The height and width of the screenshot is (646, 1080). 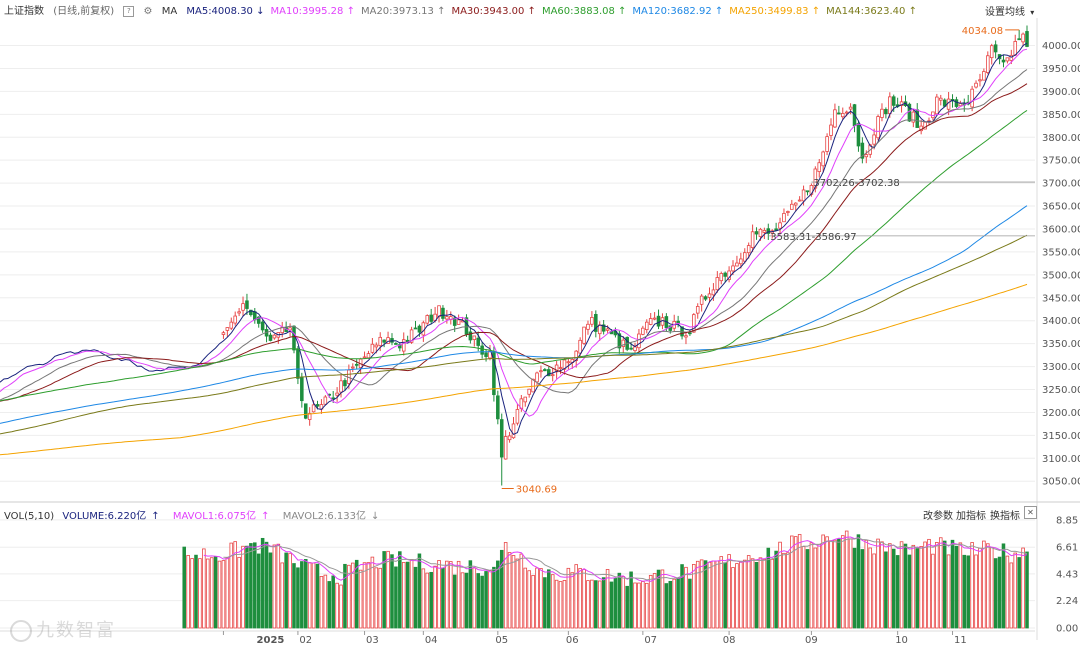 I want to click on chart-mode: (日线,前复权), so click(x=84, y=11).